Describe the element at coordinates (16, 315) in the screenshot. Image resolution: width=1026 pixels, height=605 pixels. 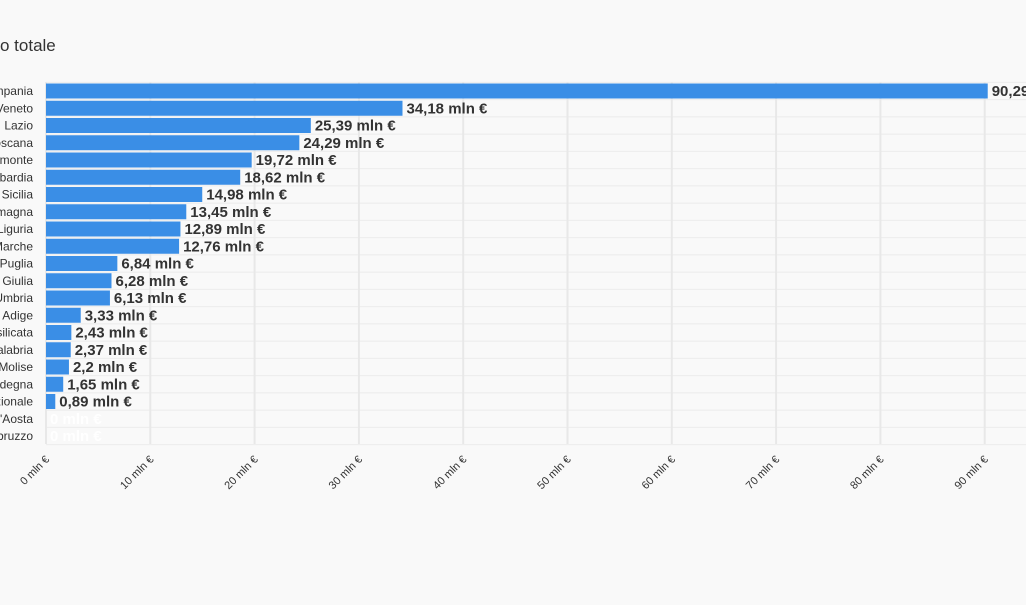
I see `category-label: o Adige` at that location.